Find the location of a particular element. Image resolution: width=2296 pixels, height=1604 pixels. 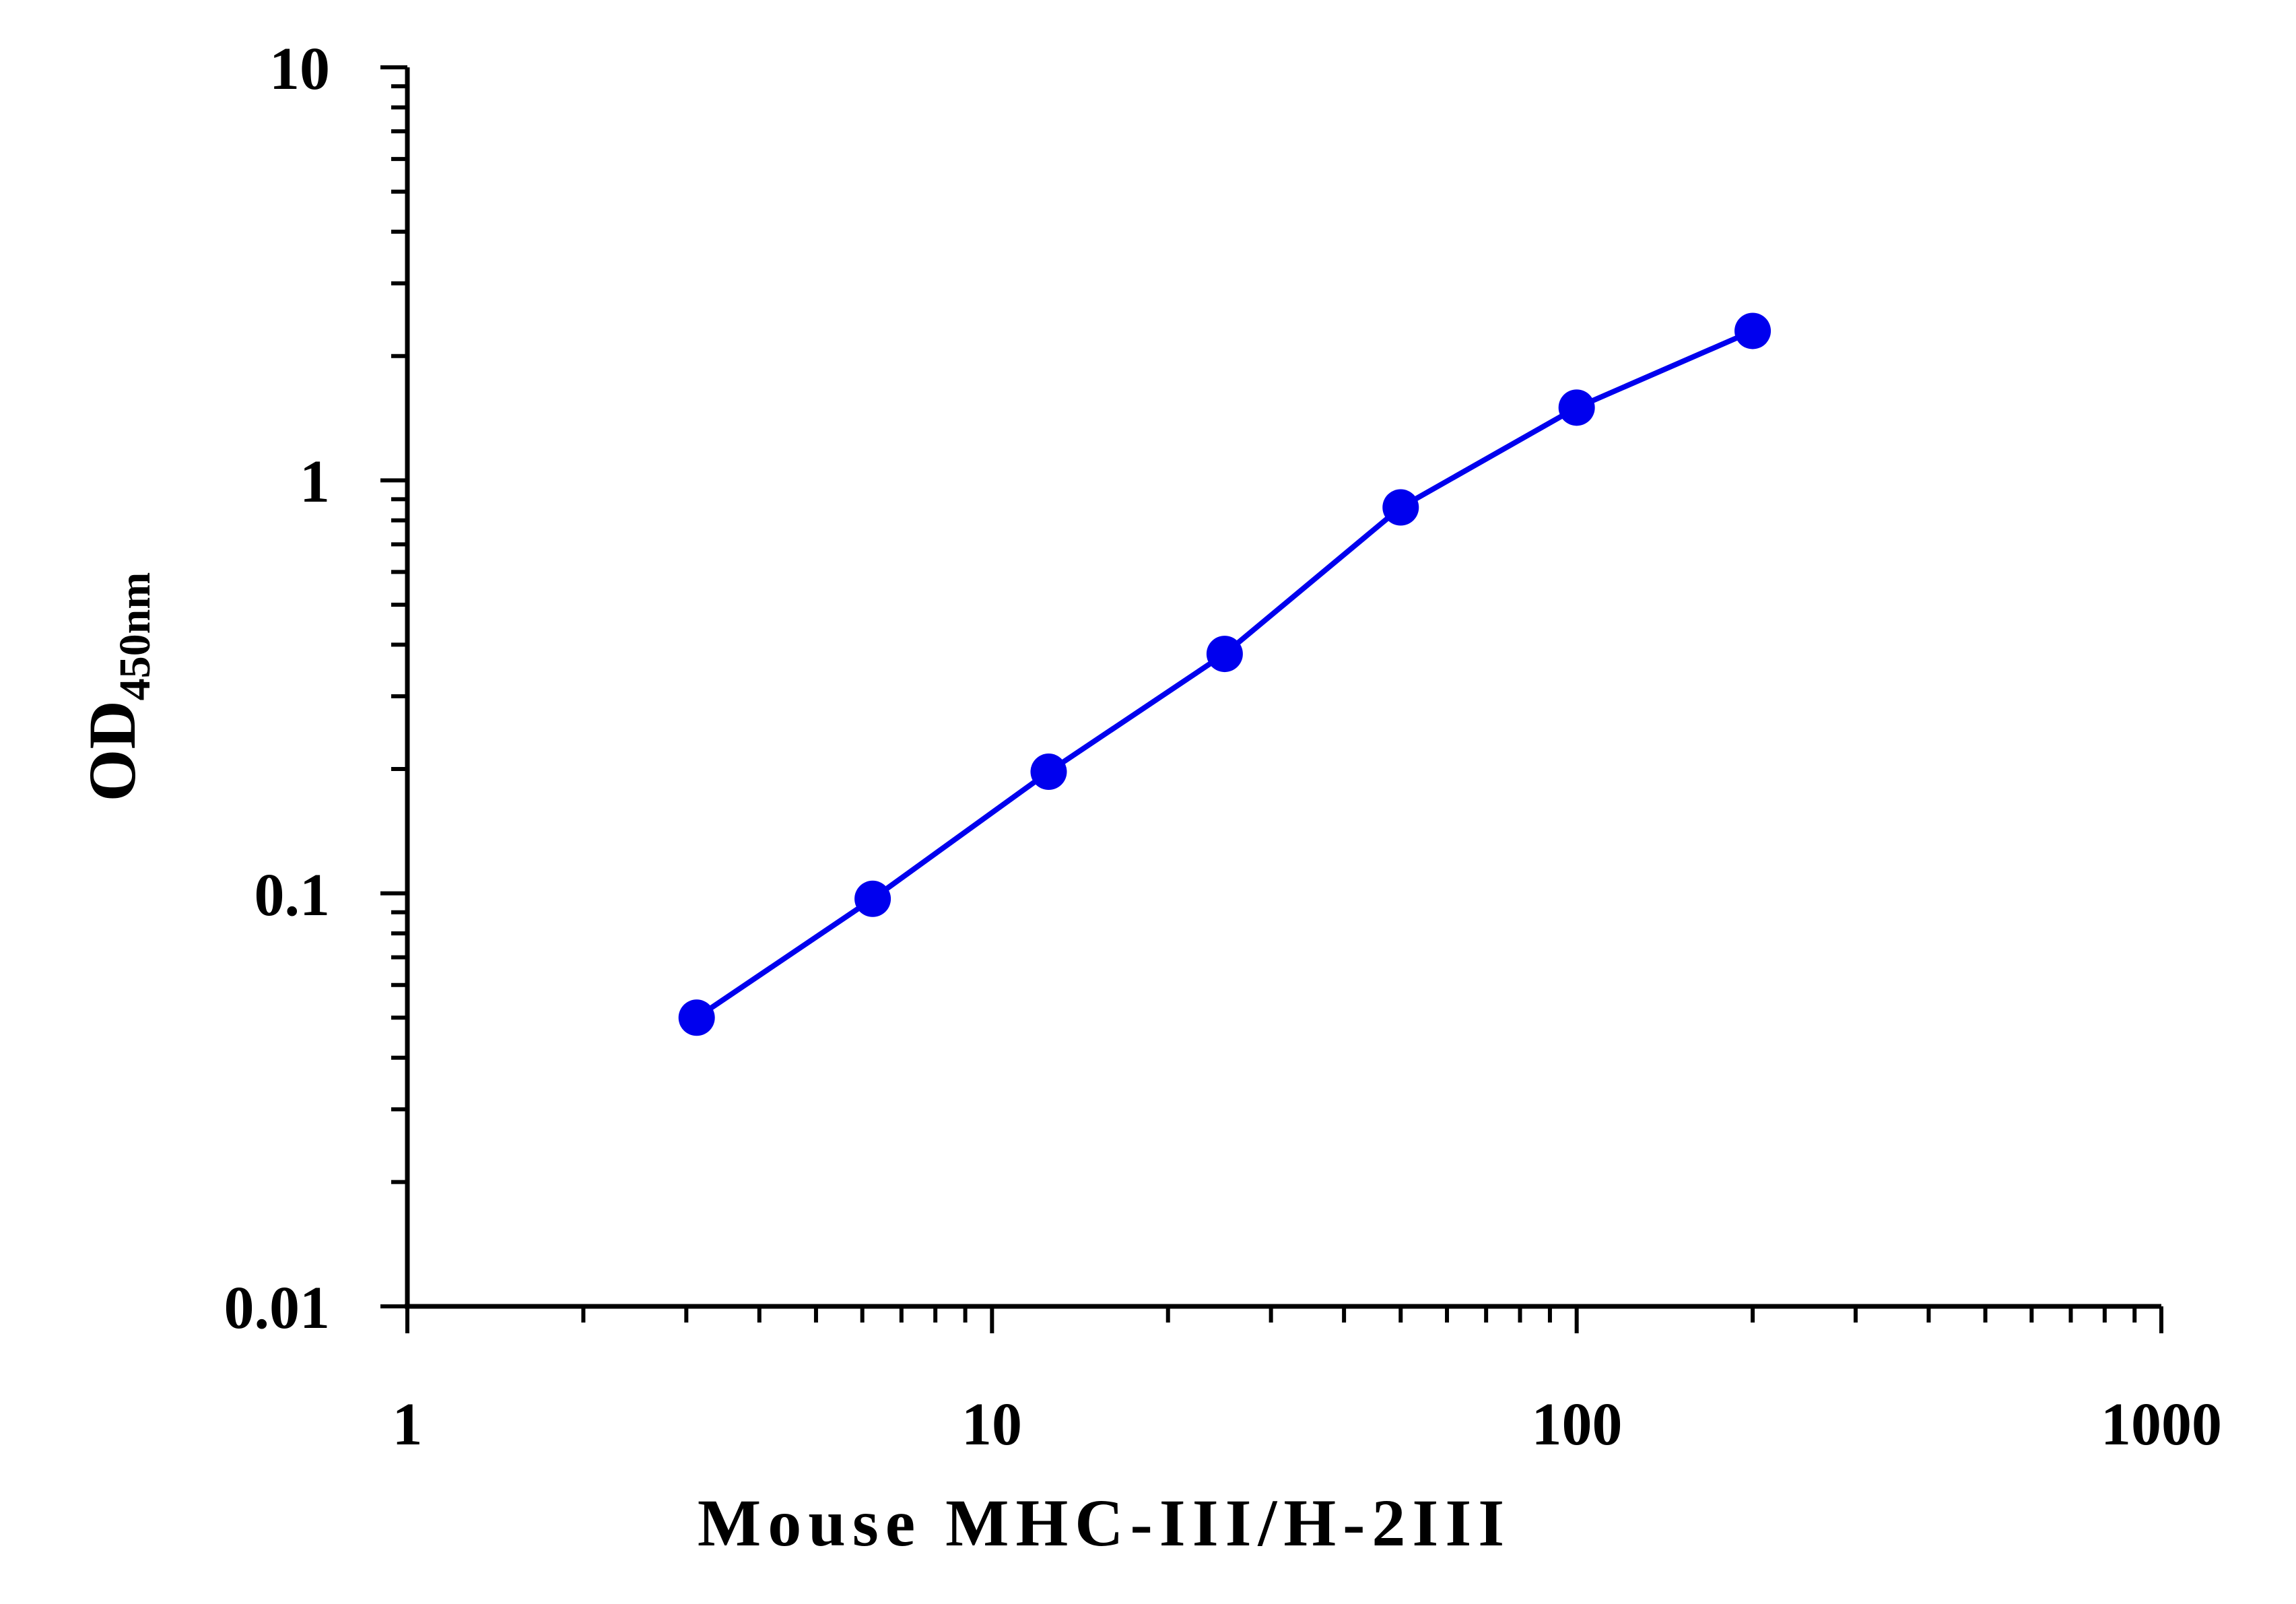

y-axis-title: OD450nm is located at coordinates (117, 687).